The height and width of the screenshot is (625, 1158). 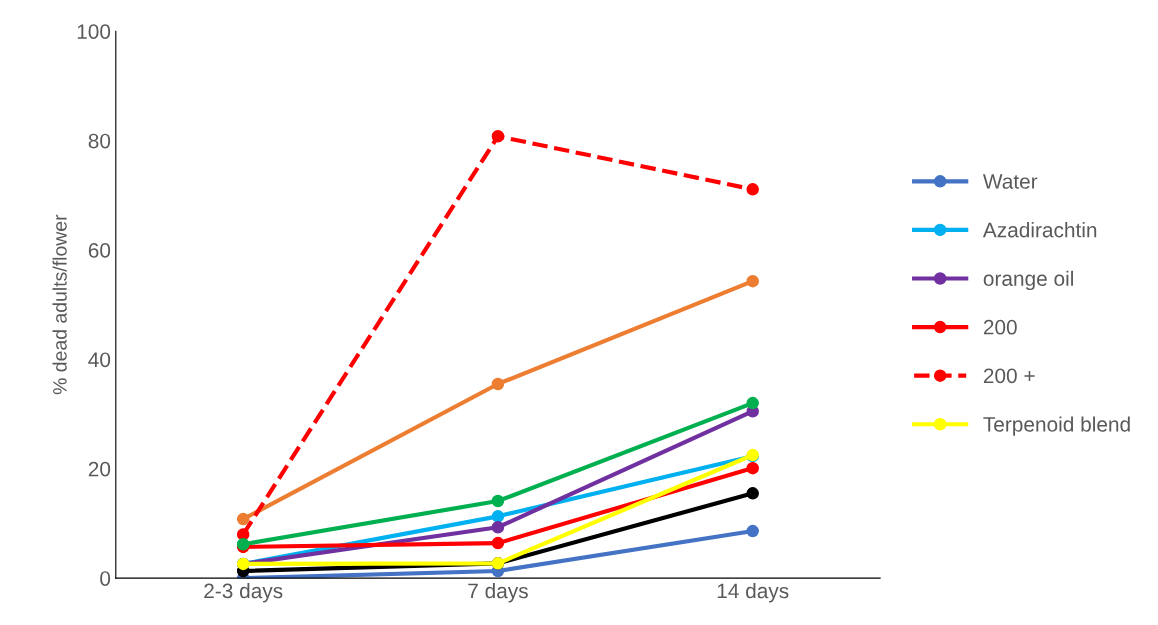 I want to click on x-tick-label: 2-3 days, so click(x=243, y=592).